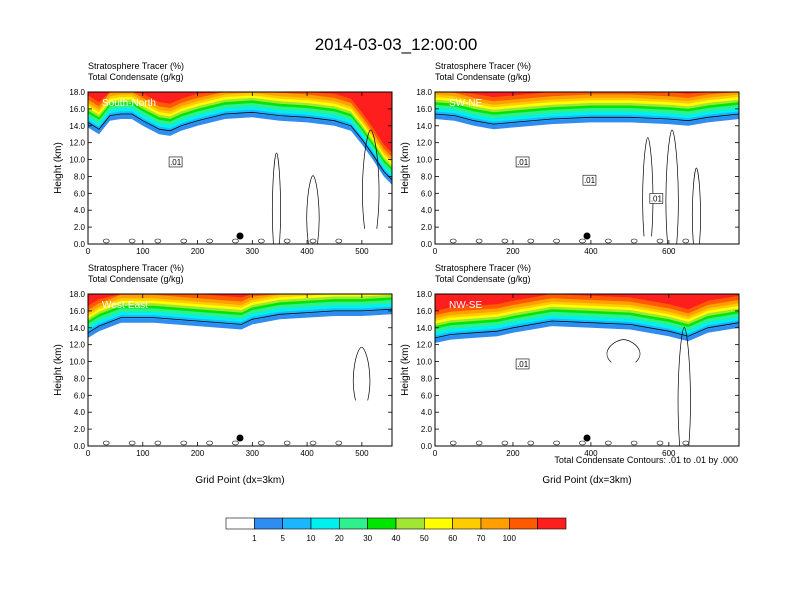 This screenshot has width=792, height=612. Describe the element at coordinates (587, 438) in the screenshot. I see `station-marker` at that location.